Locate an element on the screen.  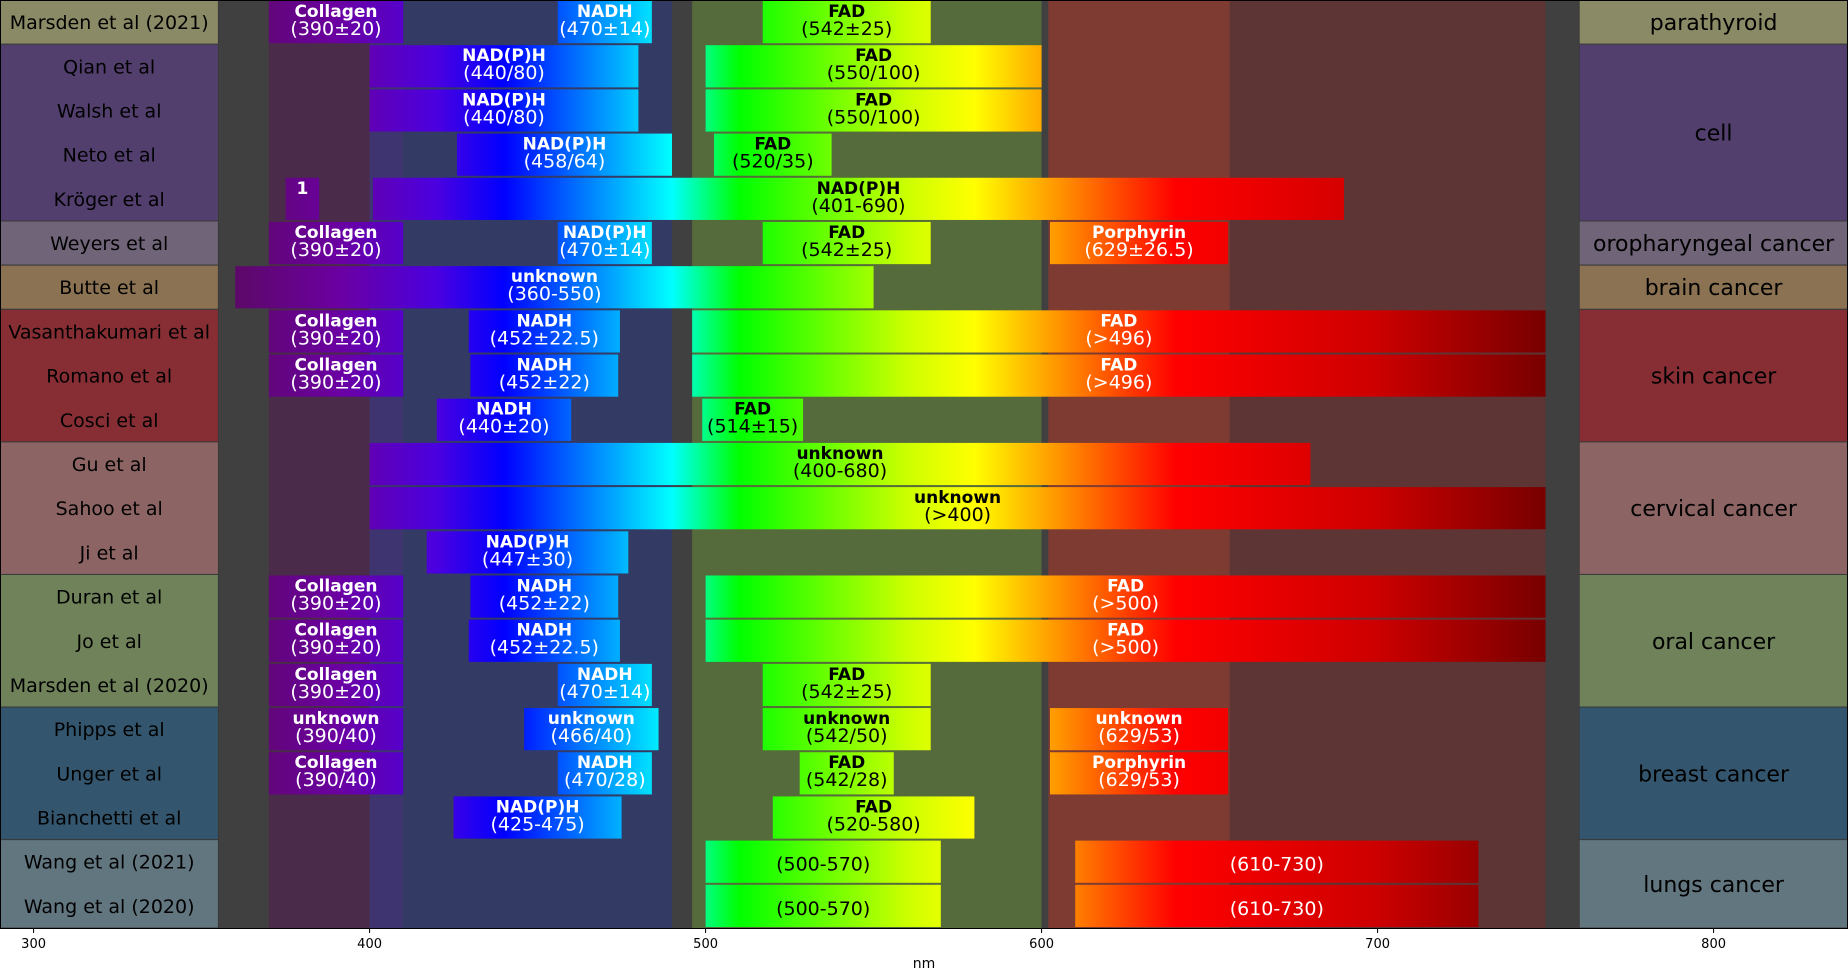
emission-bar-range: (>496) is located at coordinates (1118, 383).